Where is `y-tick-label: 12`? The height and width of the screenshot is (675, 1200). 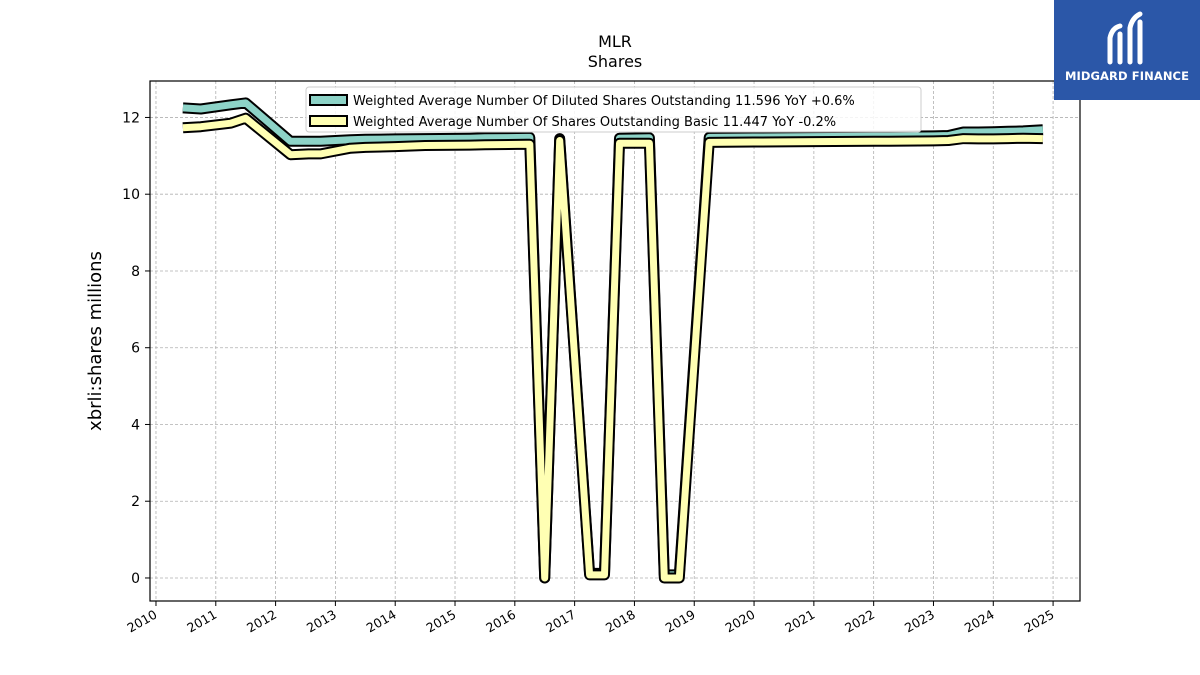
y-tick-label: 12 is located at coordinates (131, 118).